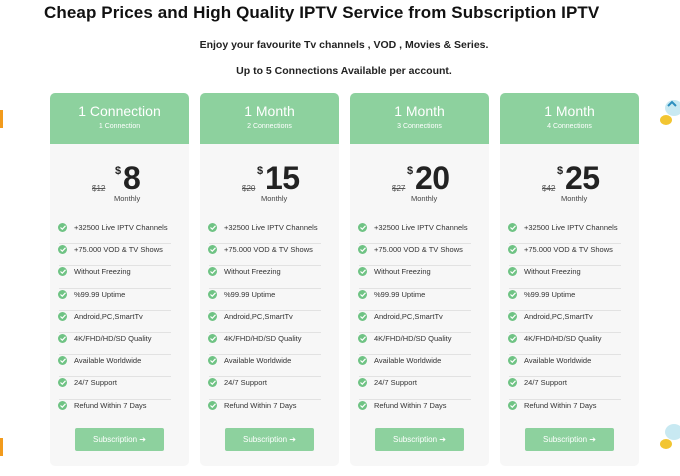 The image size is (680, 476). I want to click on plan-header: 1 Month 2 Connections, so click(269, 118).